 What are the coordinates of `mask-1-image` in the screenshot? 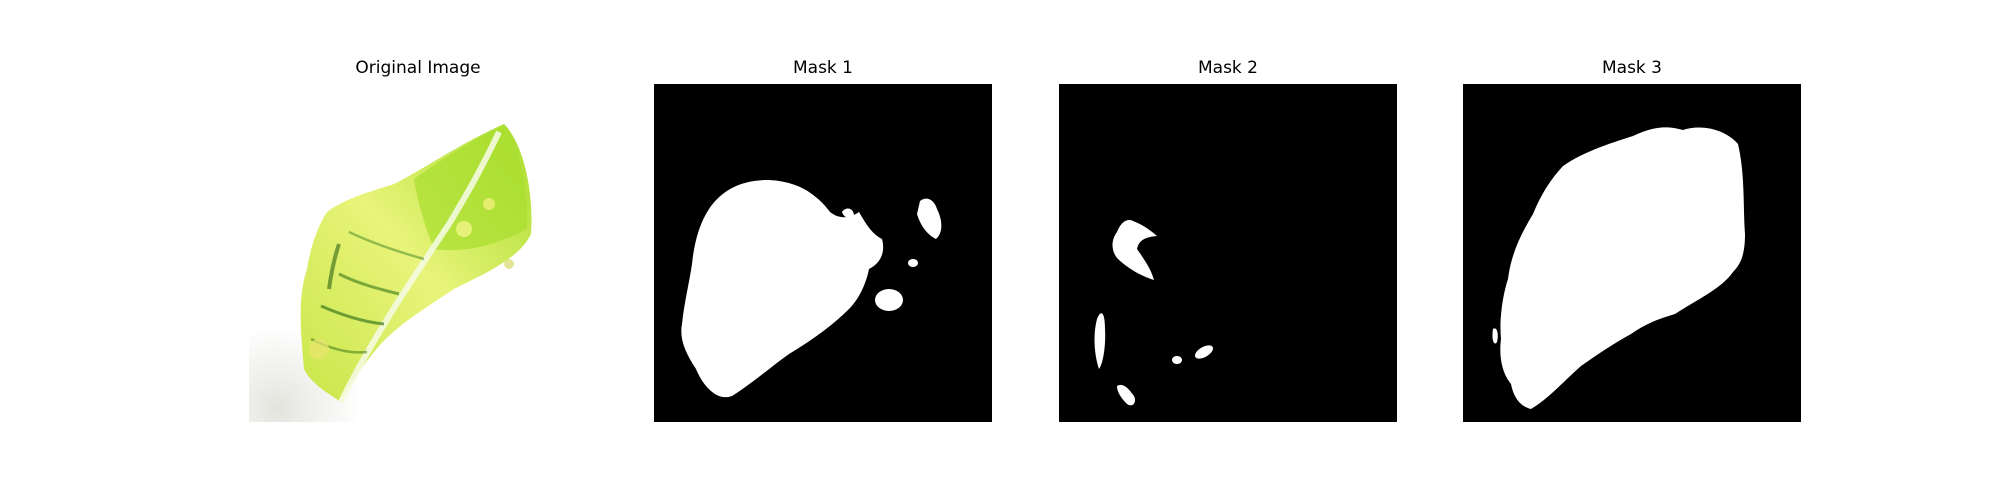 It's located at (823, 253).